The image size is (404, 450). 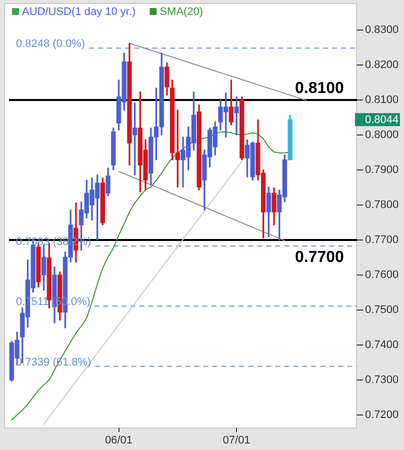 I want to click on y-tick-label: 0.8100, so click(x=382, y=100).